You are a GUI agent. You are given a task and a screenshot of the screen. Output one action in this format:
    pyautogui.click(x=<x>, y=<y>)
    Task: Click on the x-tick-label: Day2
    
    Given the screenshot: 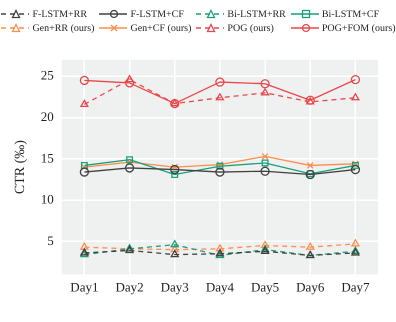 What is the action you would take?
    pyautogui.click(x=129, y=287)
    